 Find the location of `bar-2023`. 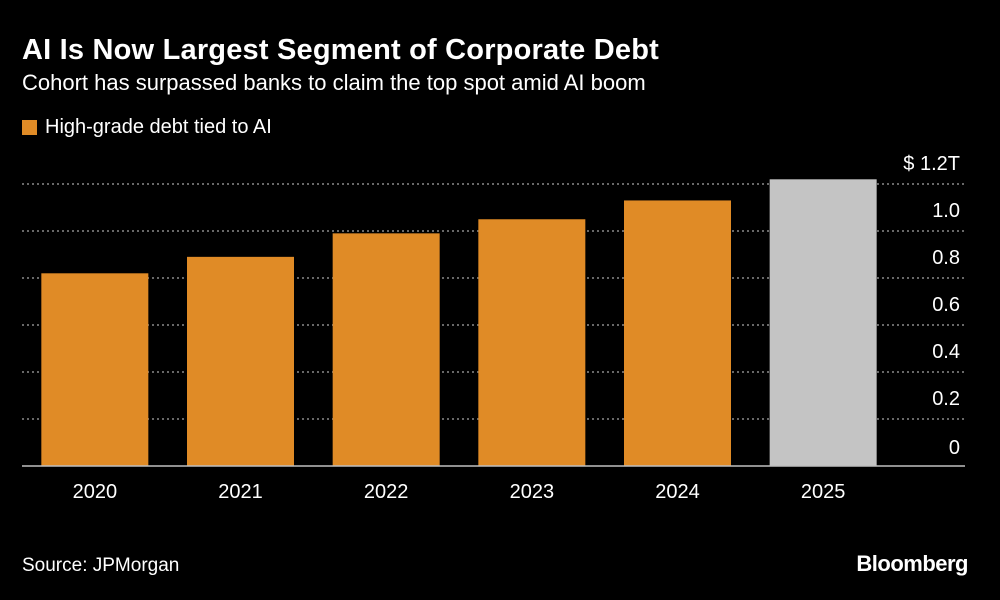

bar-2023 is located at coordinates (532, 342).